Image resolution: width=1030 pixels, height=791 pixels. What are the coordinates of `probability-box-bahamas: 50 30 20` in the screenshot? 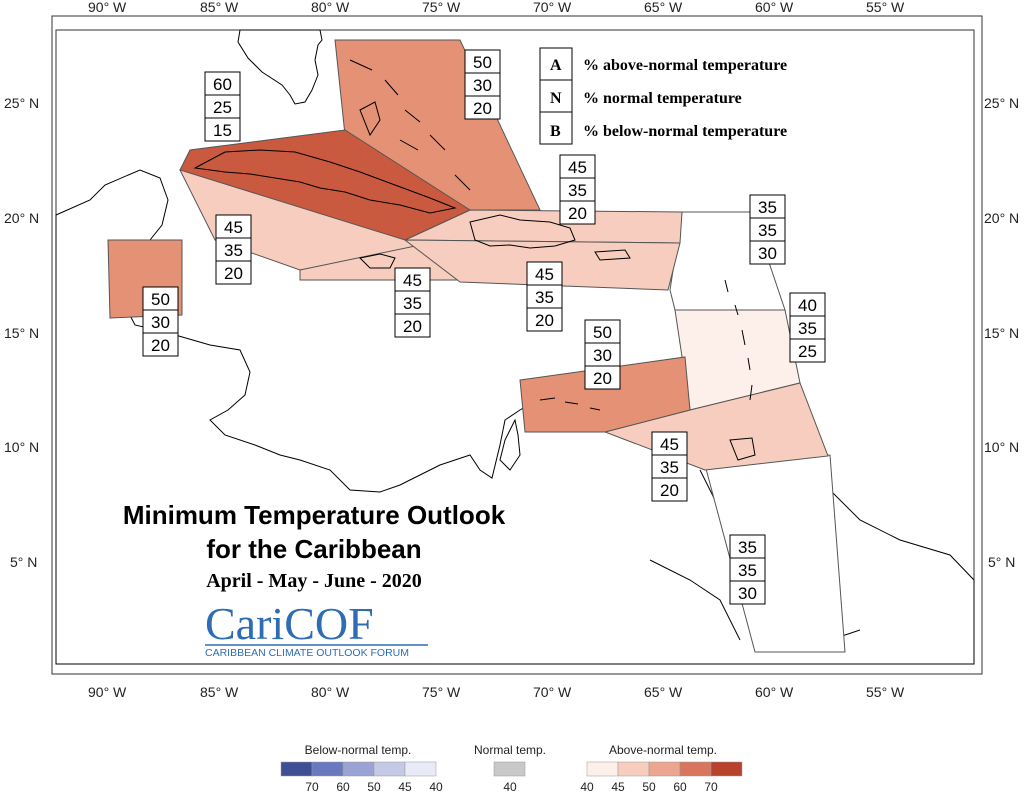 It's located at (482, 84).